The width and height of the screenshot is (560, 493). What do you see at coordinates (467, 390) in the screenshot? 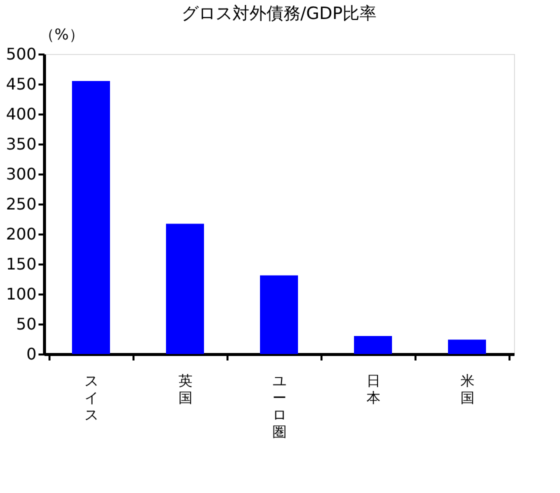
I see `x-tick-label: 米国` at bounding box center [467, 390].